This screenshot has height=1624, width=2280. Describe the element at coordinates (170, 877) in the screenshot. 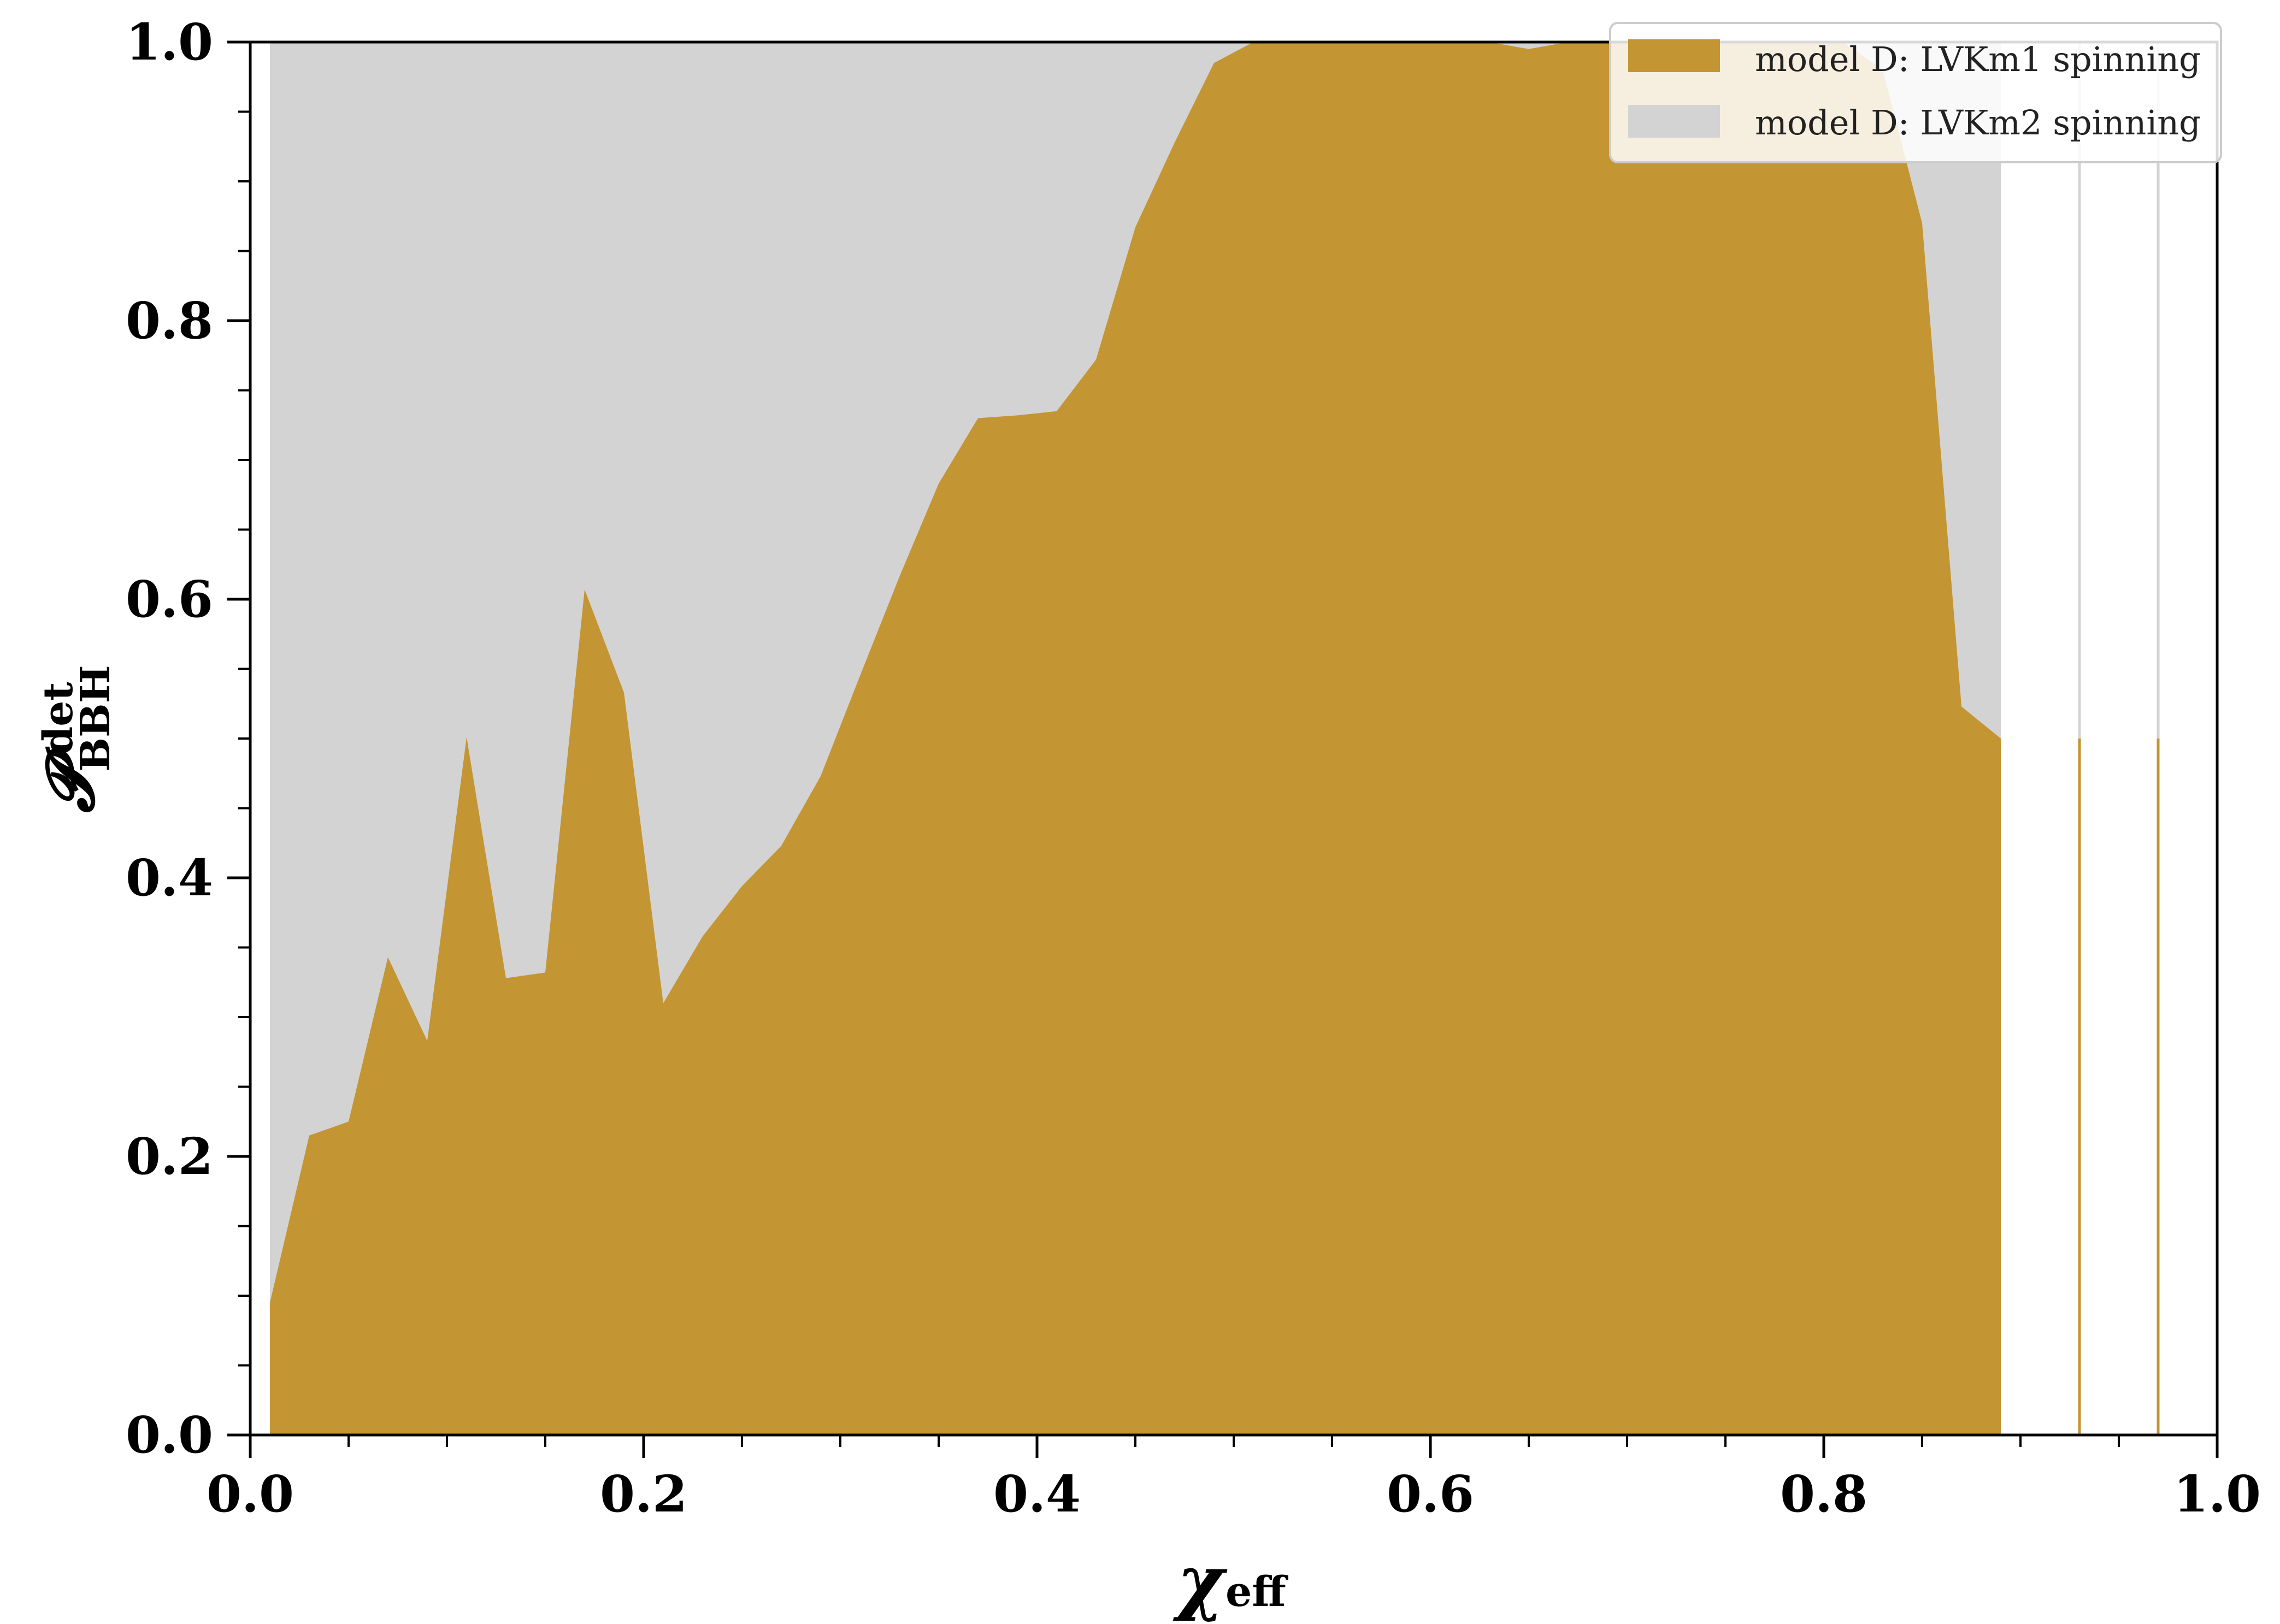

I see `y-tick-label-2: 0.4` at that location.